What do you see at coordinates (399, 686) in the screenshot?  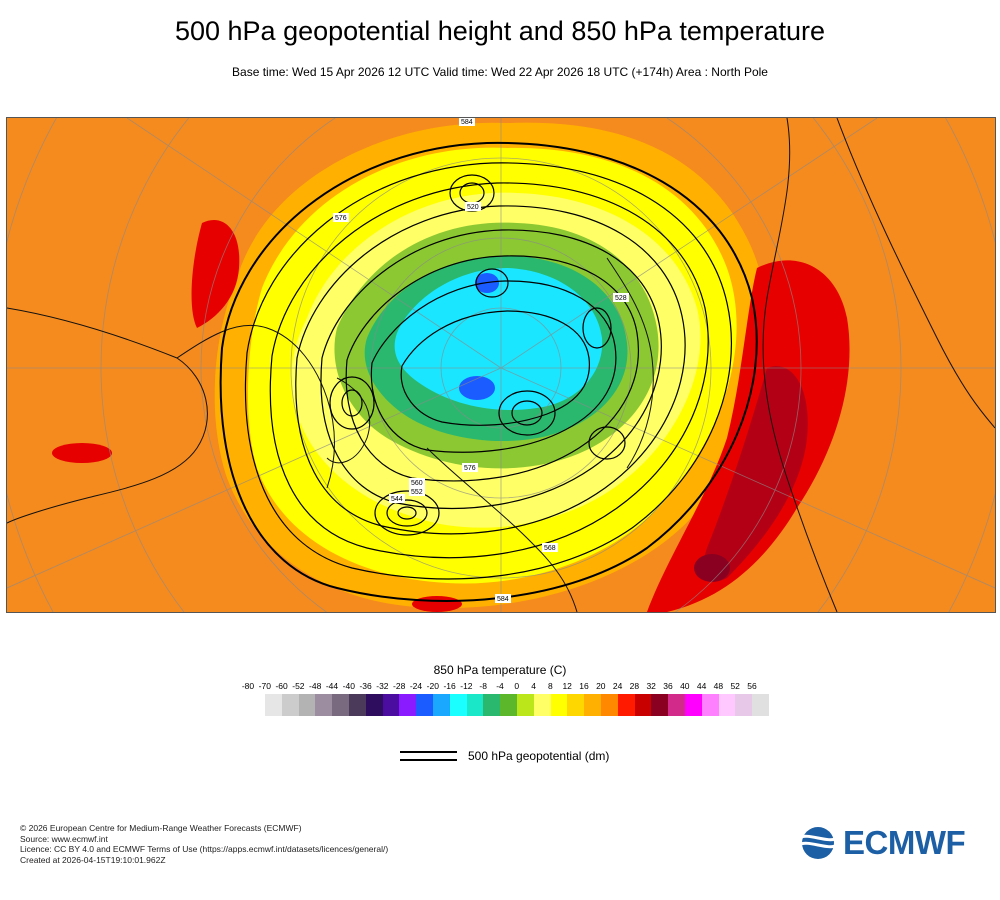 I see `colorbar-tick-label: -28` at bounding box center [399, 686].